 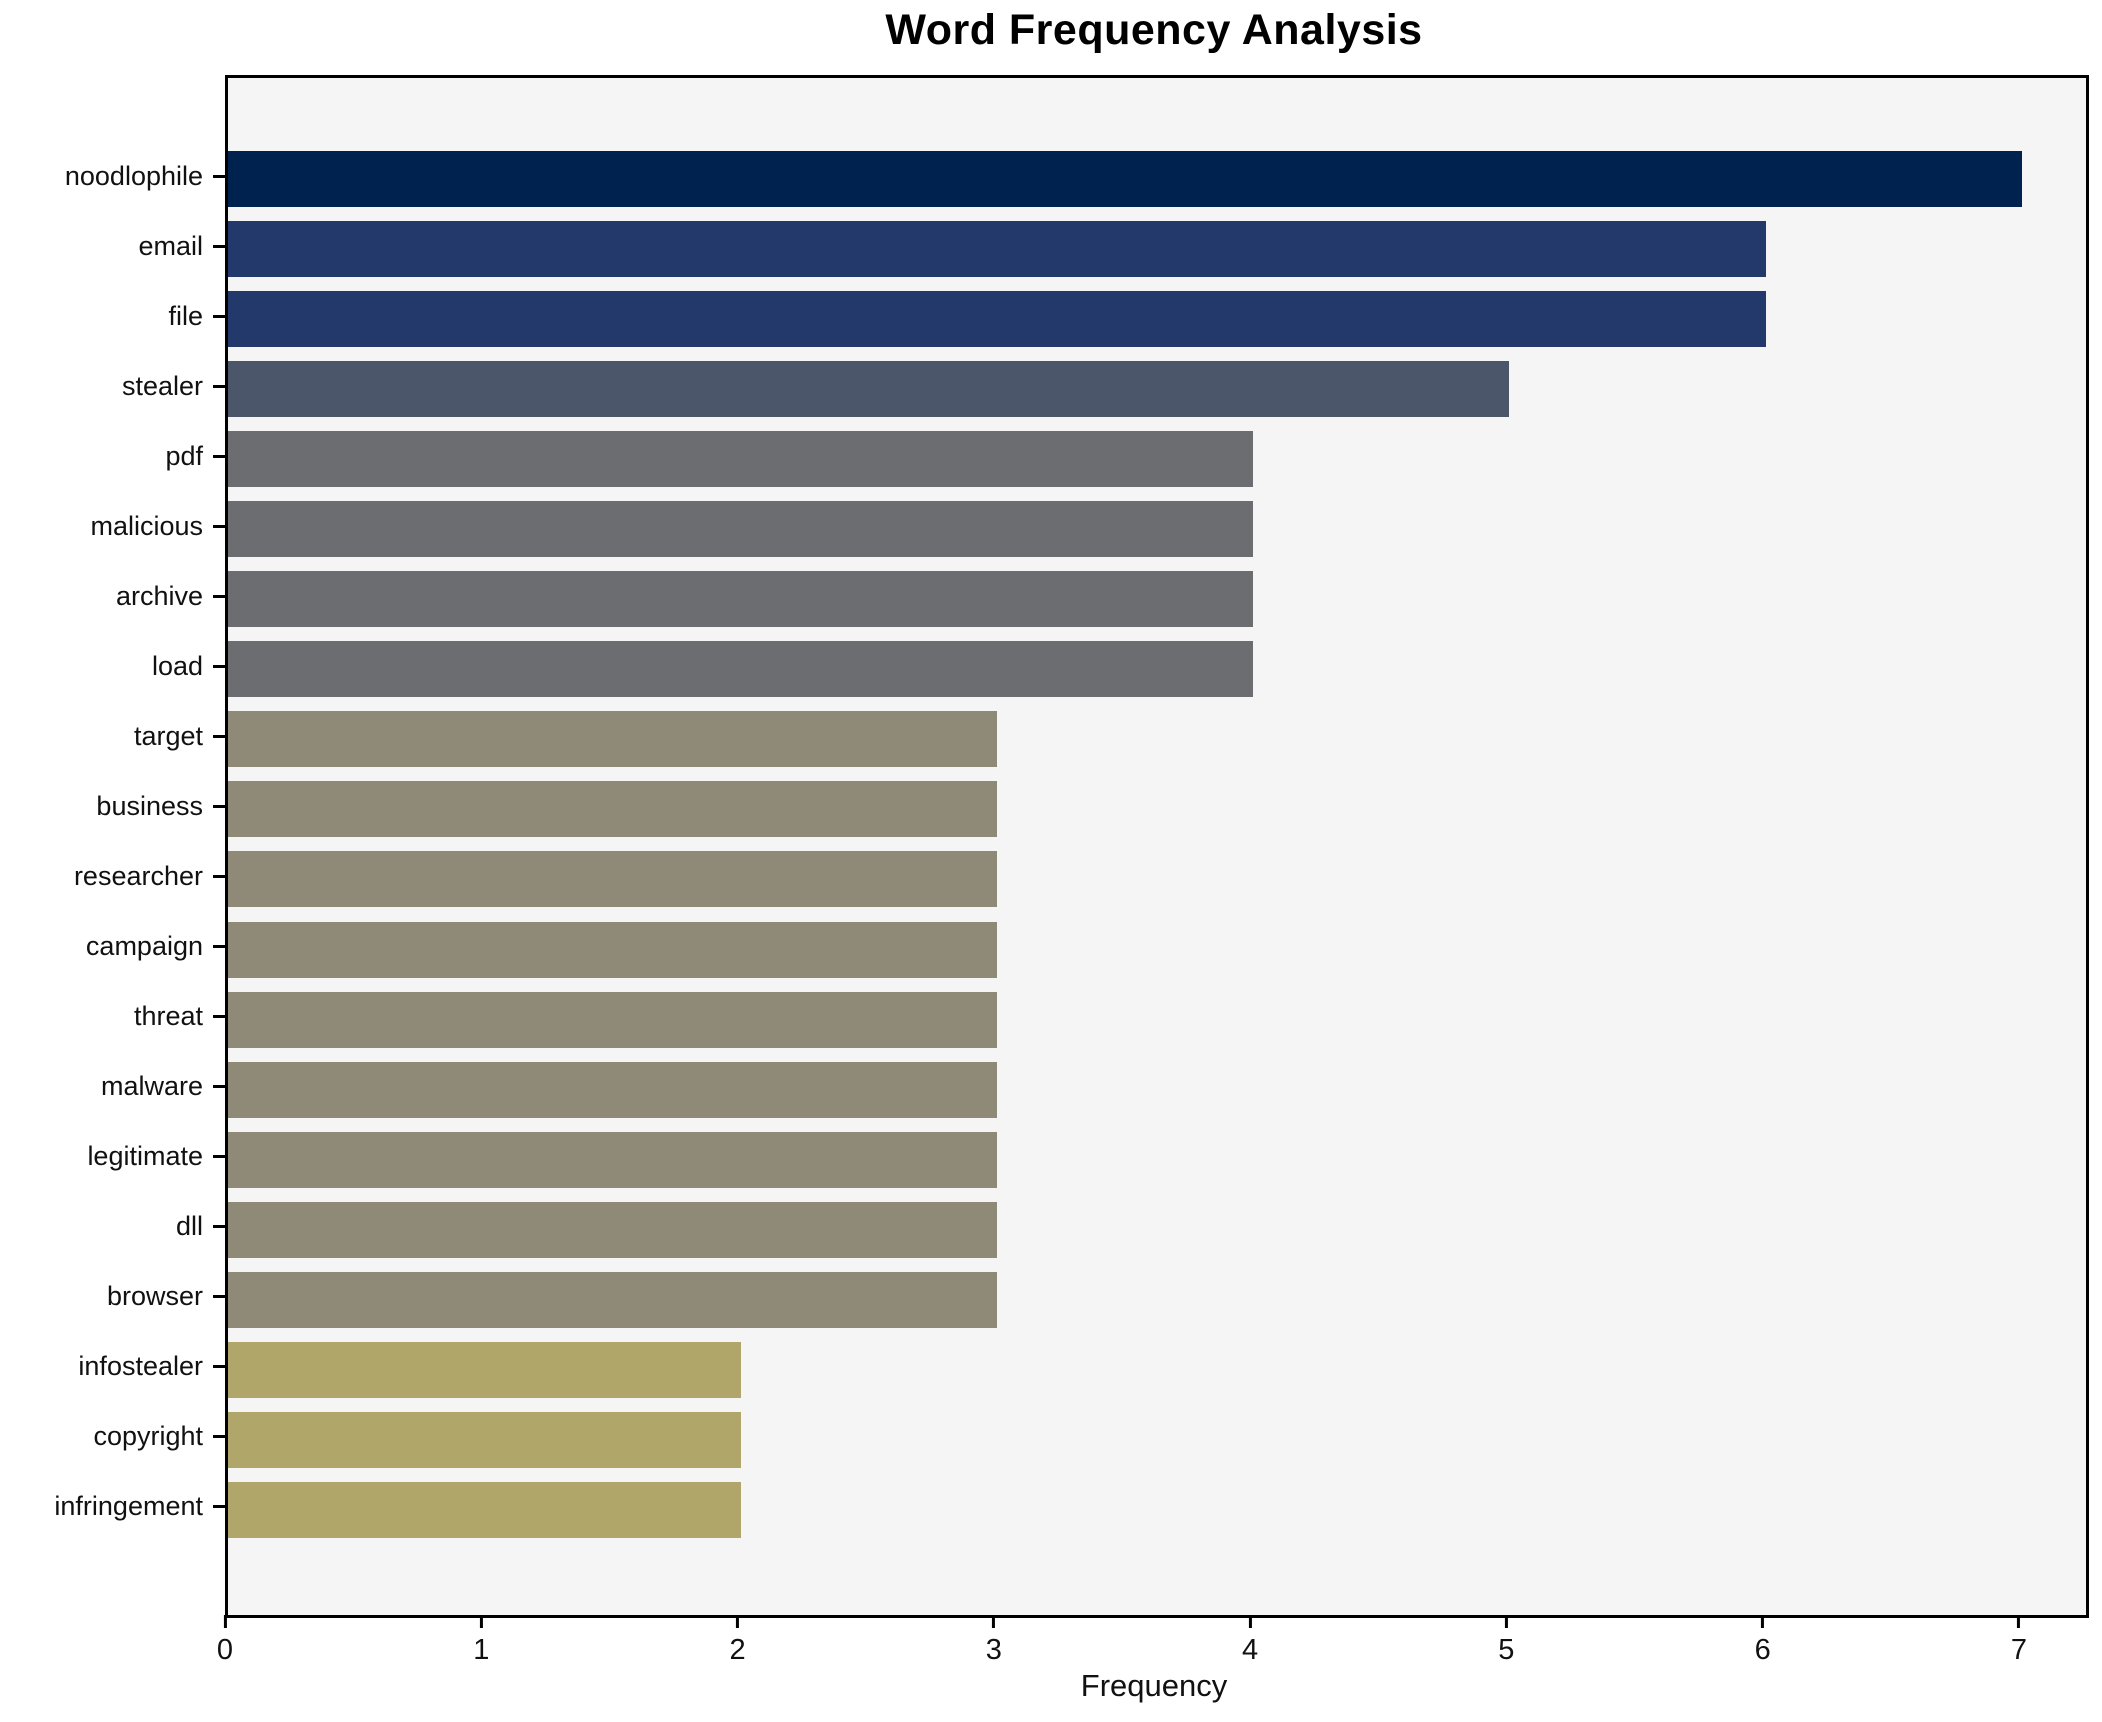 What do you see at coordinates (112, 386) in the screenshot?
I see `y-tick-row: stealer` at bounding box center [112, 386].